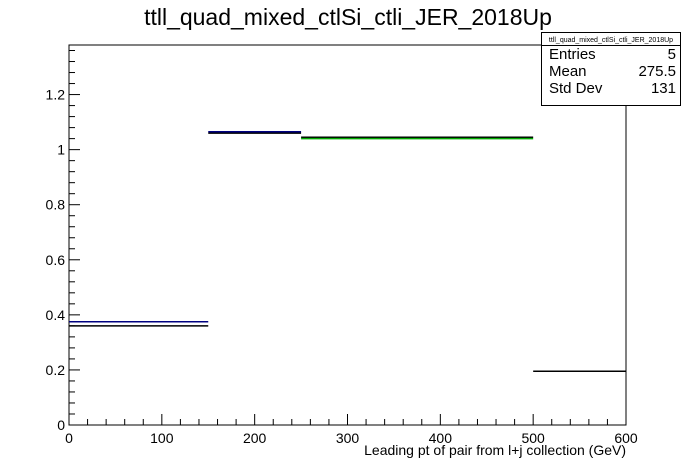 The height and width of the screenshot is (472, 696). Describe the element at coordinates (162, 438) in the screenshot. I see `x-tick-label: 100` at that location.